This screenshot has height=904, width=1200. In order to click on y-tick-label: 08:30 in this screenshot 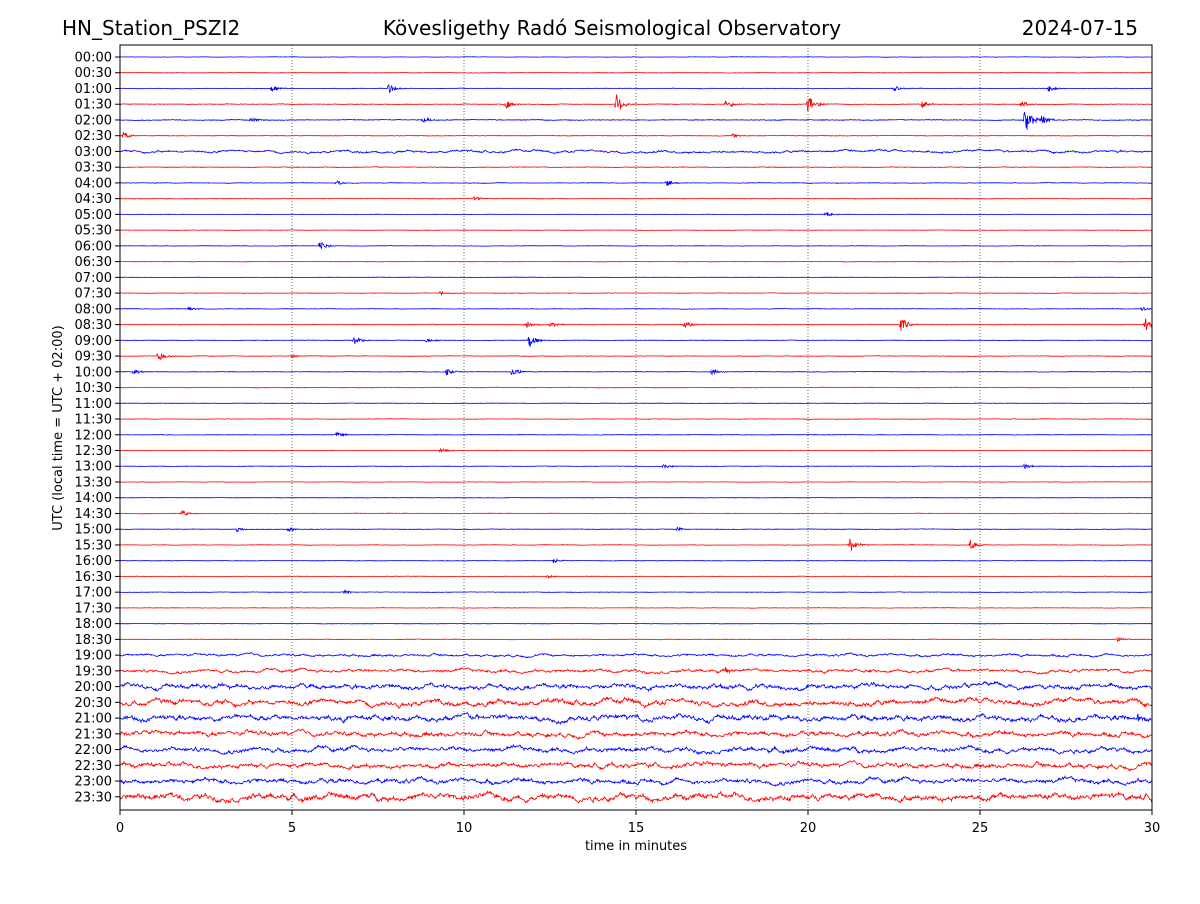, I will do `click(93, 325)`.